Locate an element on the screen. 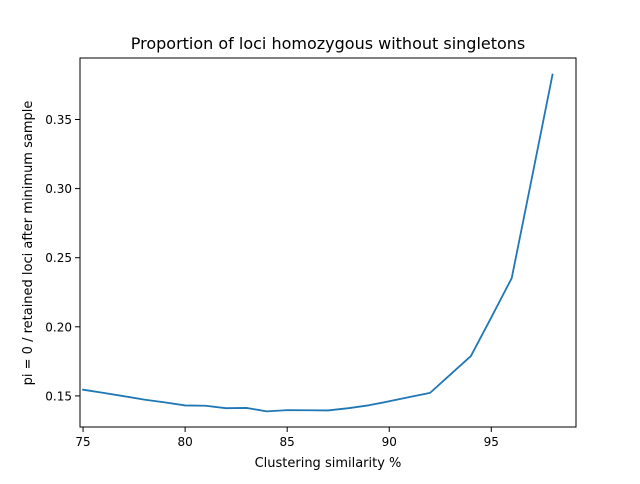  x-tick-label: 95 is located at coordinates (491, 442).